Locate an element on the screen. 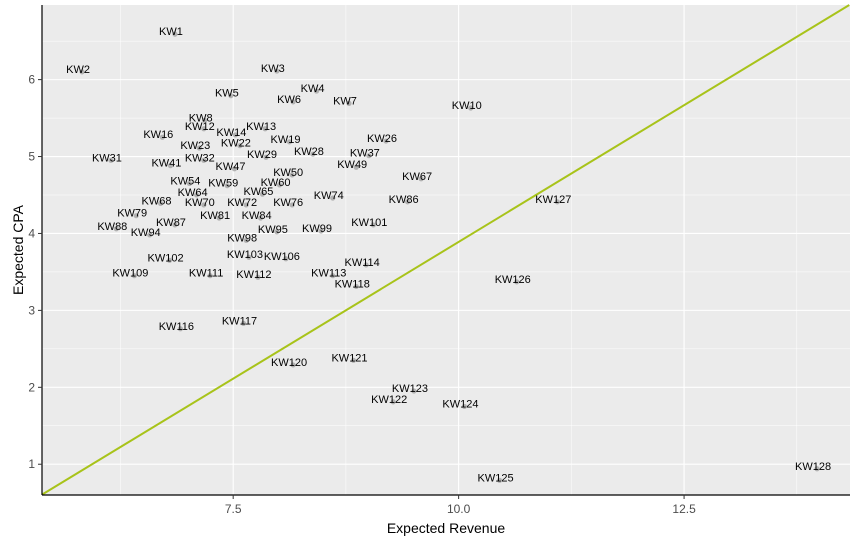 This screenshot has width=858, height=543. point-label: KW22 is located at coordinates (236, 144).